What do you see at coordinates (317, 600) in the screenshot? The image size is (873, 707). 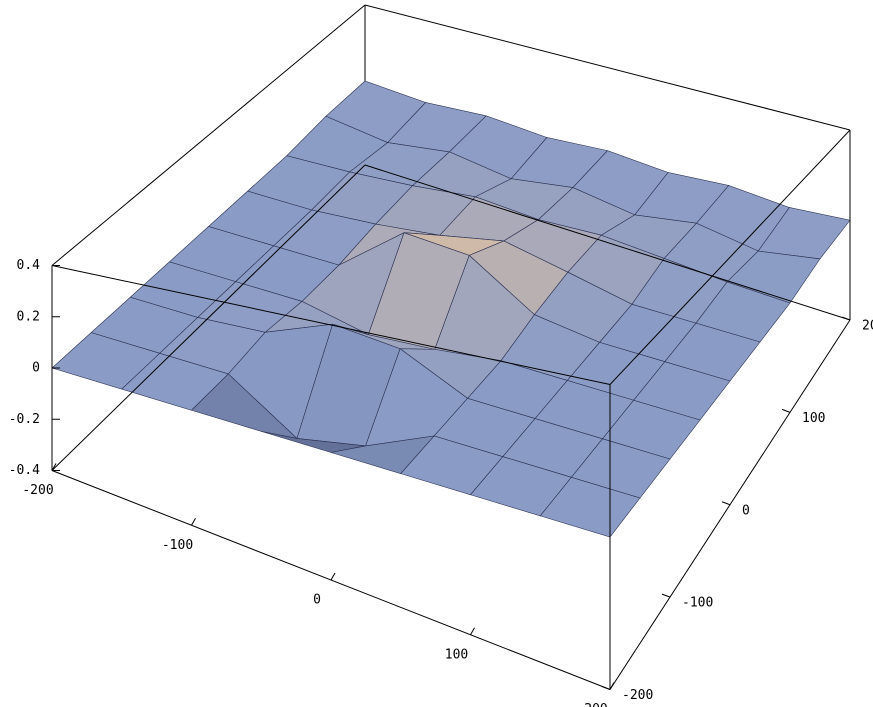 I see `x-tick-label: 0` at bounding box center [317, 600].